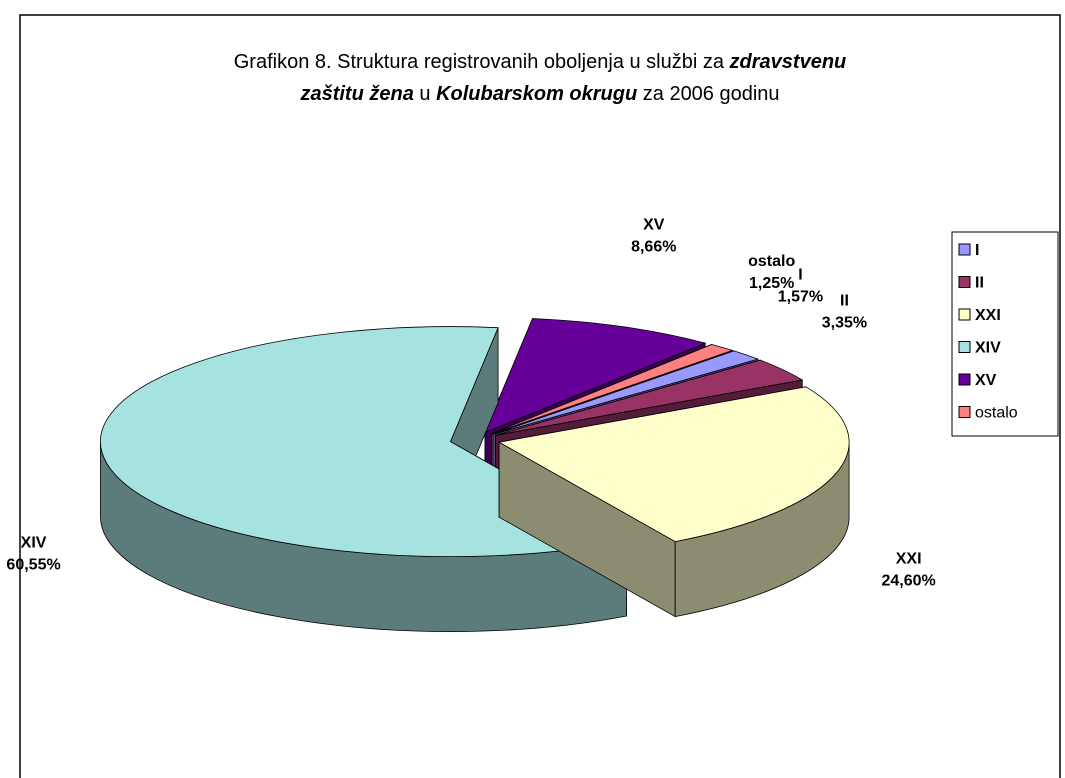 This screenshot has width=1065, height=778. What do you see at coordinates (654, 225) in the screenshot?
I see `data-label-name: XV` at bounding box center [654, 225].